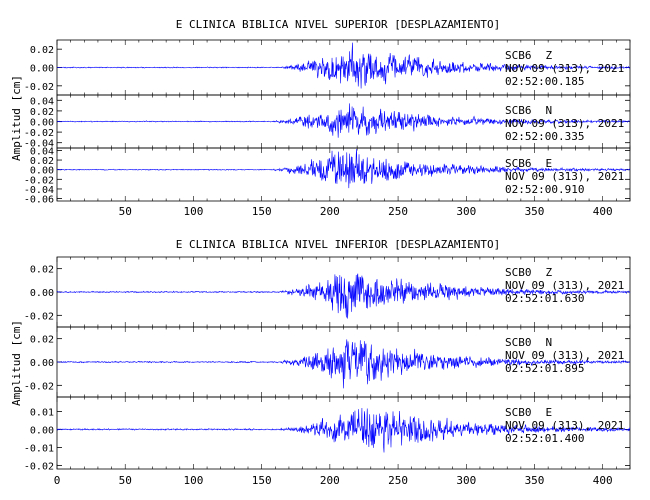  I want to click on channel-time: 02:52:01.895, so click(544, 368).